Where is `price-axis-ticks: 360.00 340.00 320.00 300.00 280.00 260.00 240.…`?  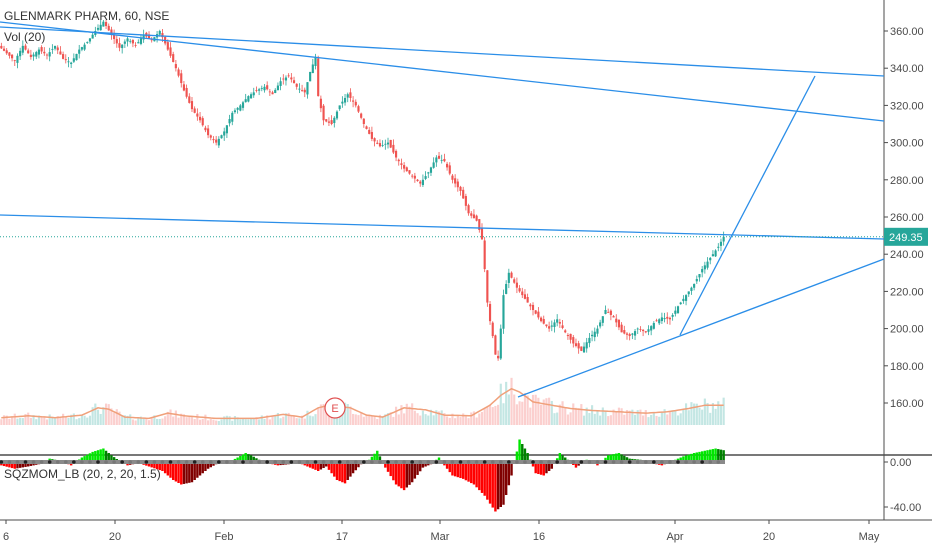
price-axis-ticks: 360.00 340.00 320.00 300.00 280.00 260.00 240.… is located at coordinates (904, 218).